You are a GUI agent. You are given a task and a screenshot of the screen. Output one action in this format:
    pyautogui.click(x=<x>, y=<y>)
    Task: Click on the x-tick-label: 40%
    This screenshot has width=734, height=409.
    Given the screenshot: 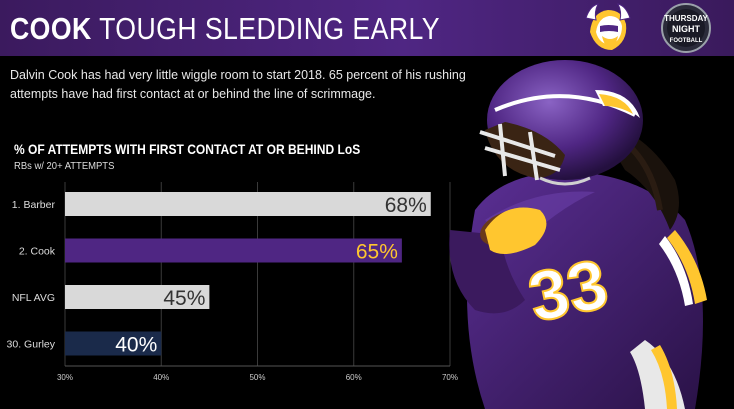 What is the action you would take?
    pyautogui.click(x=161, y=377)
    